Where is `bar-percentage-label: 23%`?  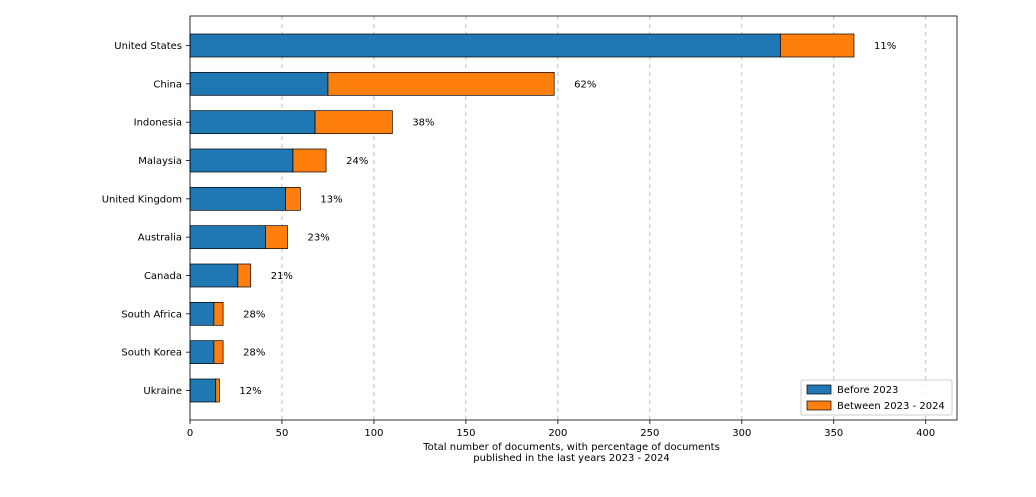 bar-percentage-label: 23% is located at coordinates (318, 238).